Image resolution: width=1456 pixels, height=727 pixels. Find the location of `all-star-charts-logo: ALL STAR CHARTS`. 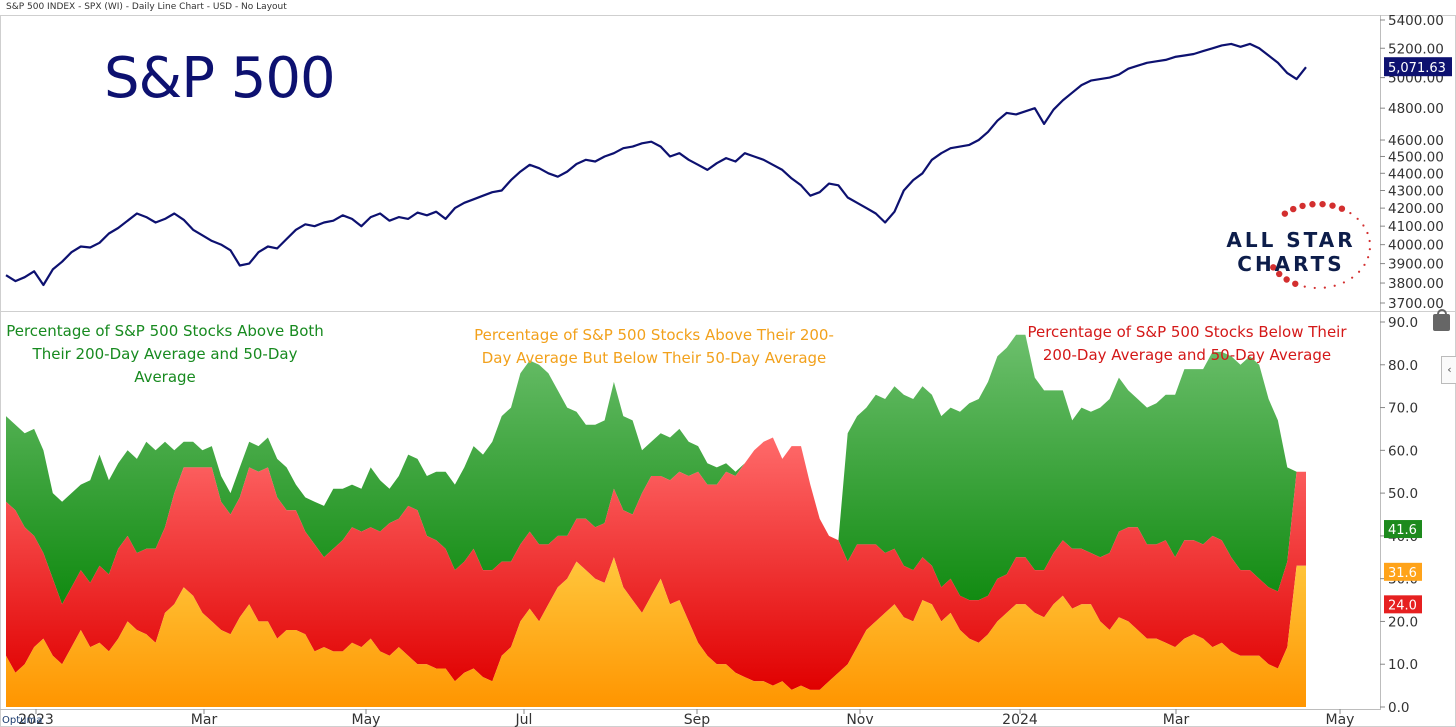

all-star-charts-logo: ALL STAR CHARTS is located at coordinates (1291, 252).